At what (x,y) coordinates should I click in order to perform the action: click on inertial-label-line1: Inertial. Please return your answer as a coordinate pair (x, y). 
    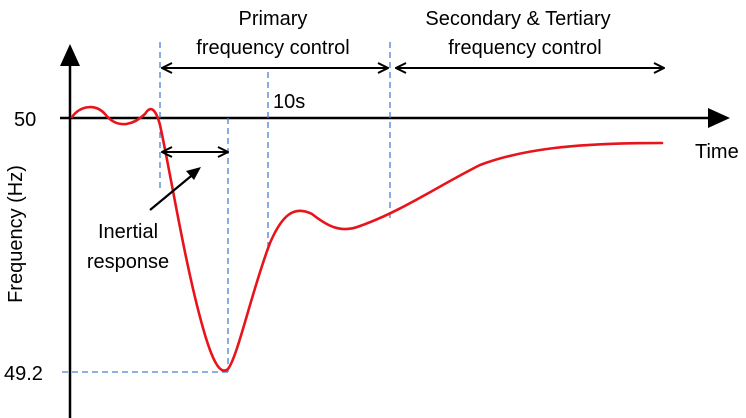
    Looking at the image, I should click on (128, 232).